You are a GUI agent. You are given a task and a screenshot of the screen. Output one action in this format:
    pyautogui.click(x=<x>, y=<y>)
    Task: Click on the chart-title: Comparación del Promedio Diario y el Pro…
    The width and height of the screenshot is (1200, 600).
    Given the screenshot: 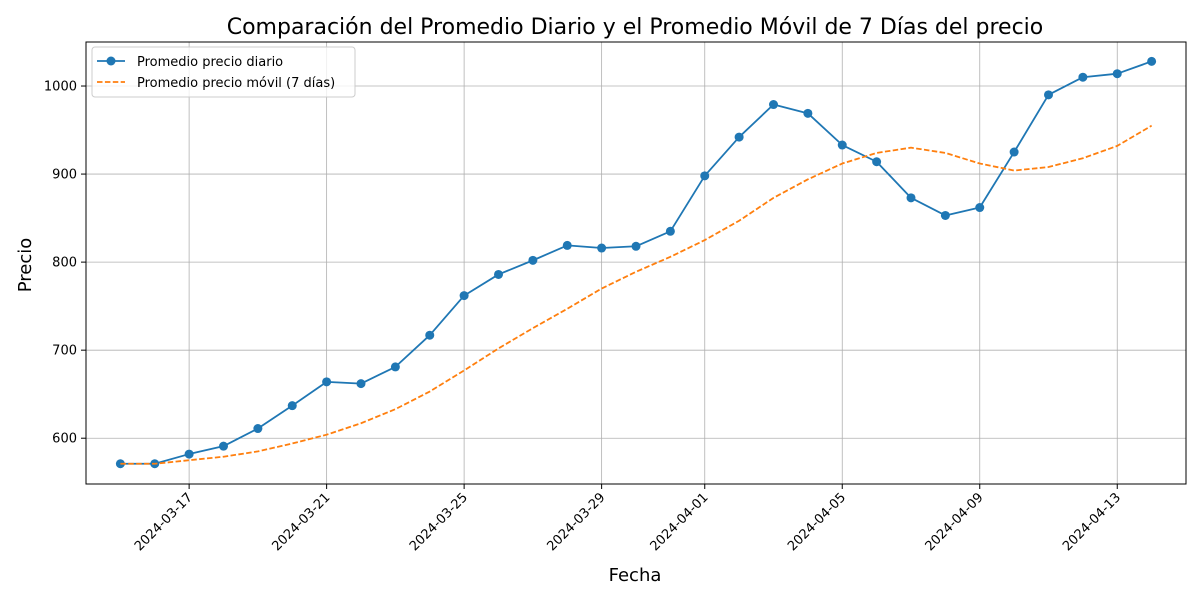 What is the action you would take?
    pyautogui.click(x=635, y=27)
    